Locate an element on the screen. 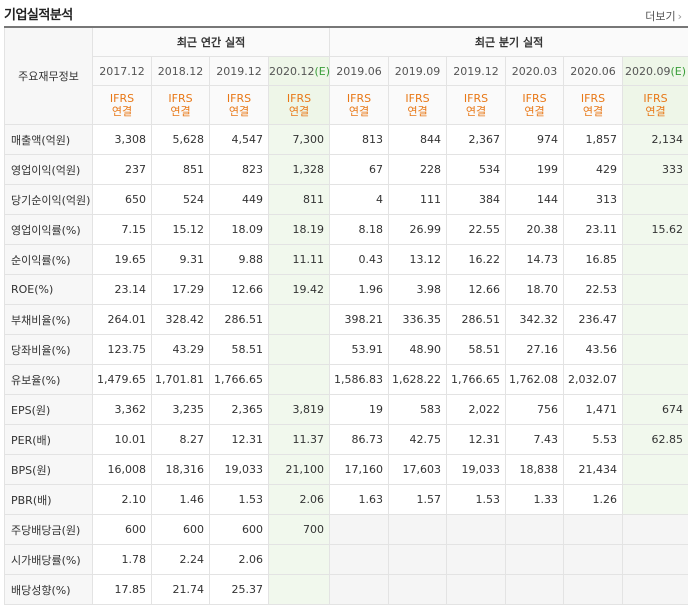  table-cell: 18.09 is located at coordinates (239, 230).